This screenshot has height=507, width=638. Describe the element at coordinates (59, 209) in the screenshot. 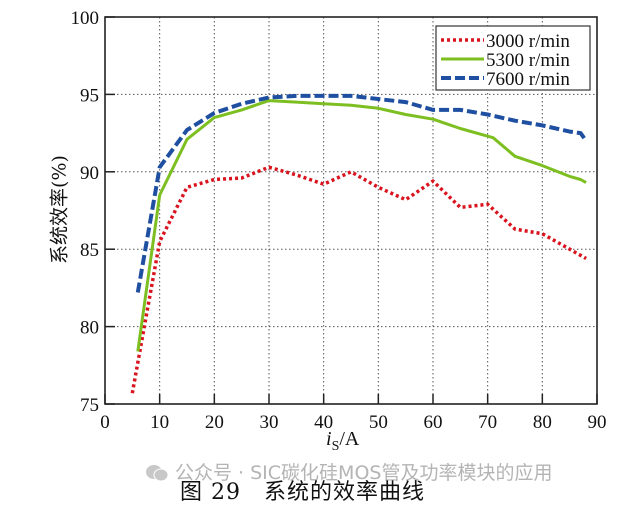

I see `y-axis-label: 系统效率(%)` at that location.